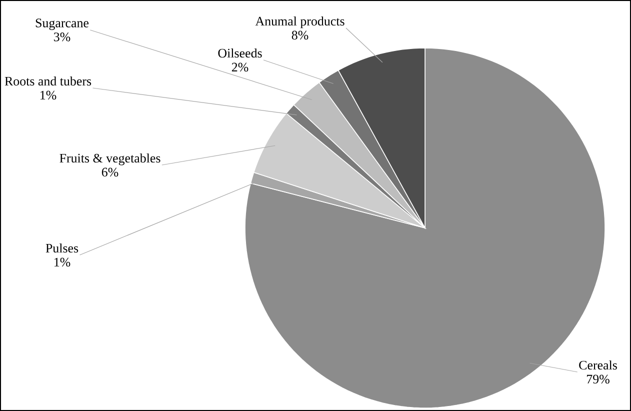  I want to click on slice-label: Anumal products, so click(299, 22).